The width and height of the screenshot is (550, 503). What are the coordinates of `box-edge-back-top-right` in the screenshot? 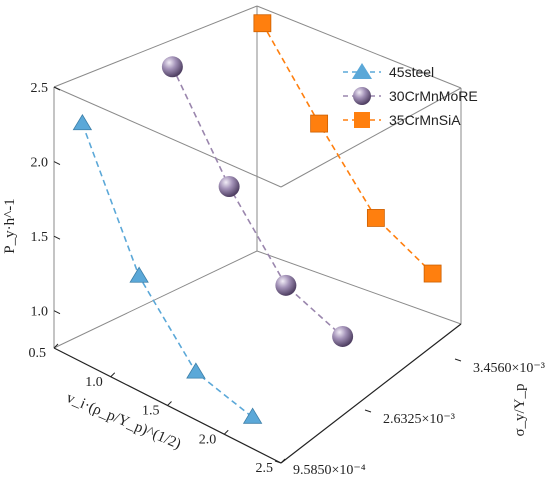 It's located at (359, 47).